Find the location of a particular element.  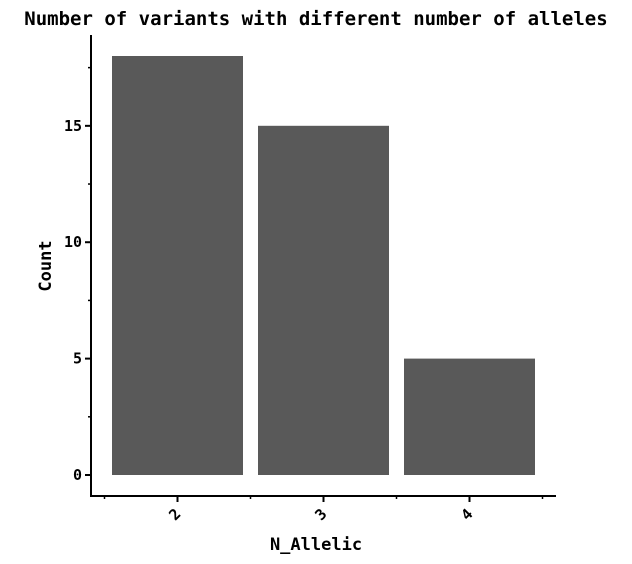

x-tick-label: 4 is located at coordinates (466, 514).